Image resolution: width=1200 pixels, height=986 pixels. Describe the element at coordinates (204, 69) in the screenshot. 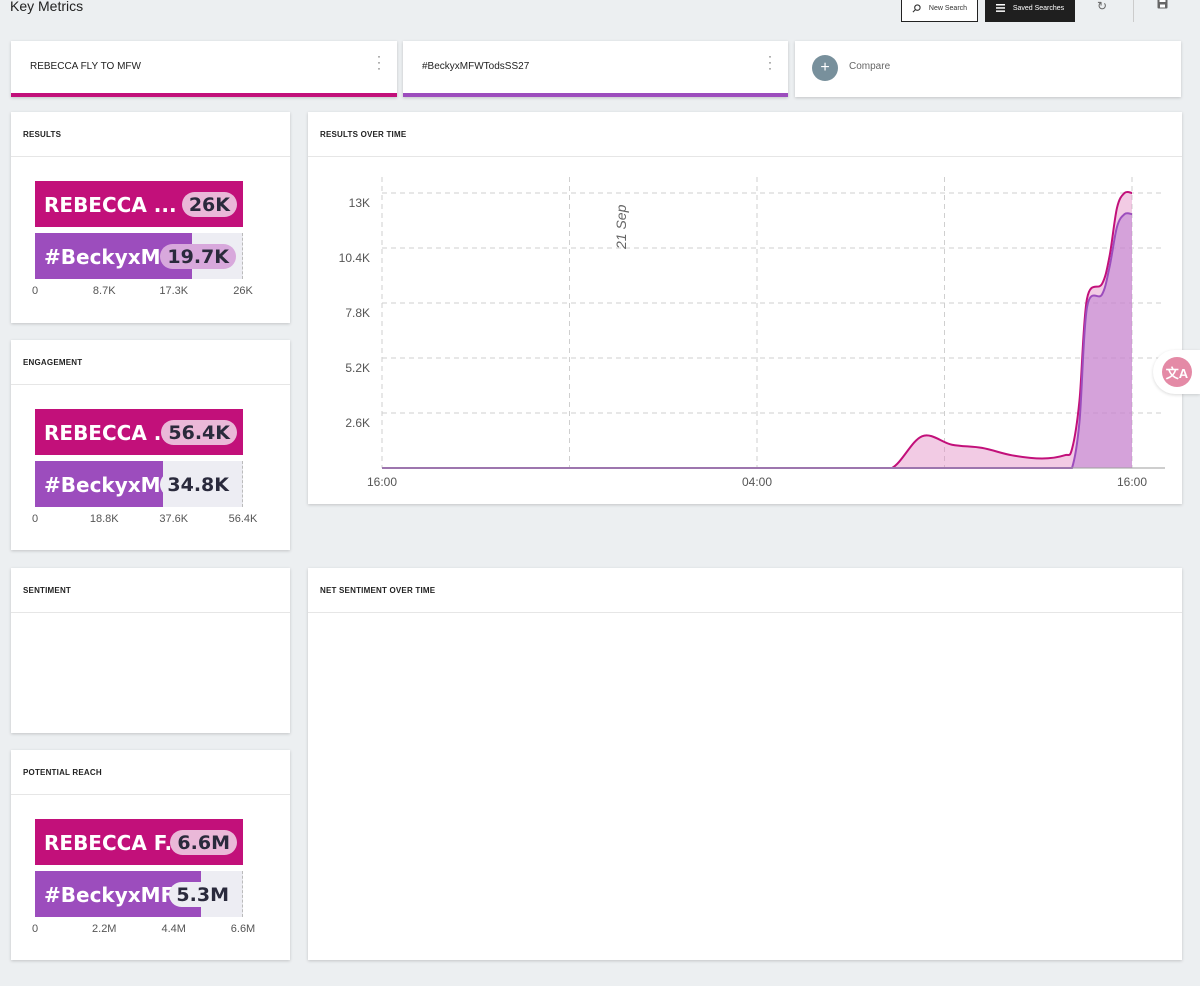

I see `search-card-1: REBECCA FLY TO MFW · · ·` at that location.